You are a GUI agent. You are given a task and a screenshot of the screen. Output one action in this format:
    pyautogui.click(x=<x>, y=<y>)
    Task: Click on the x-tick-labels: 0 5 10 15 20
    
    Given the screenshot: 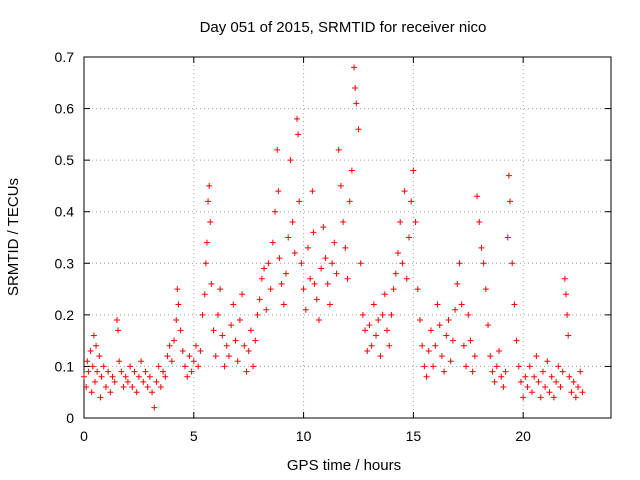 What is the action you would take?
    pyautogui.click(x=305, y=436)
    